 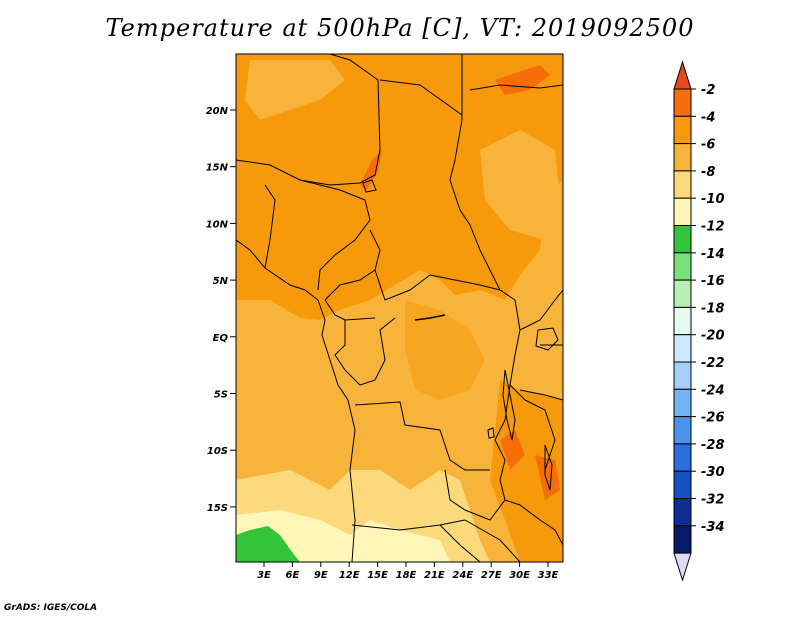 I want to click on boundary-car, so click(x=442, y=265).